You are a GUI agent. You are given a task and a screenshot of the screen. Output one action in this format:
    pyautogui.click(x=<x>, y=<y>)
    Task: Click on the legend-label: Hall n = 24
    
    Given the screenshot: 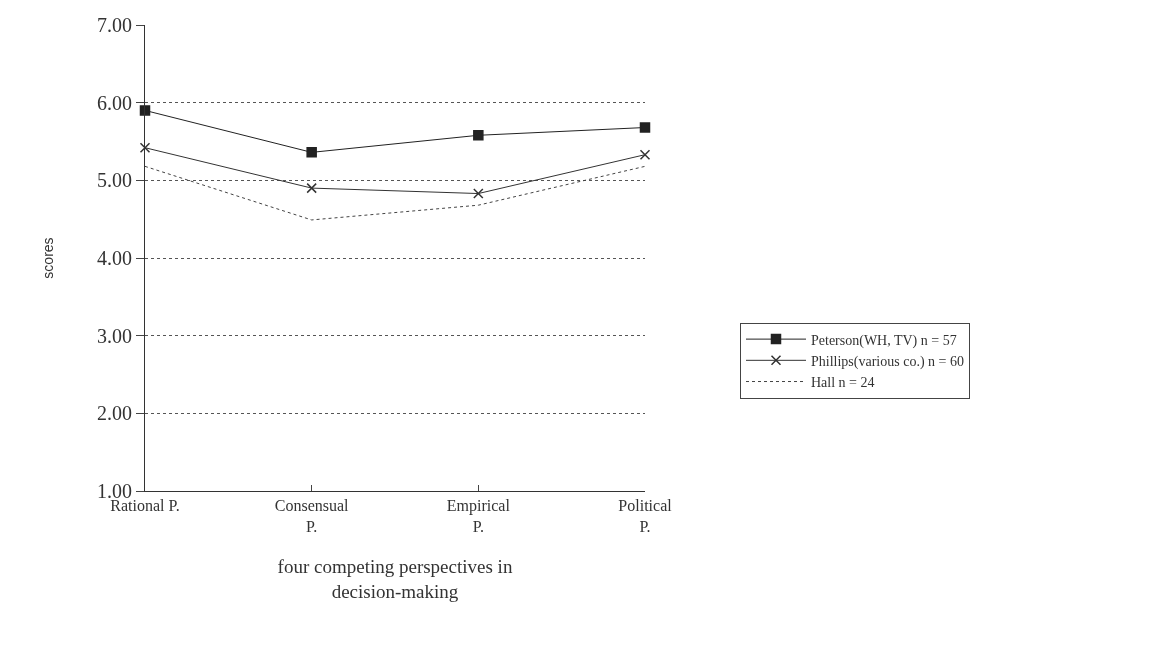 What is the action you would take?
    pyautogui.click(x=843, y=382)
    